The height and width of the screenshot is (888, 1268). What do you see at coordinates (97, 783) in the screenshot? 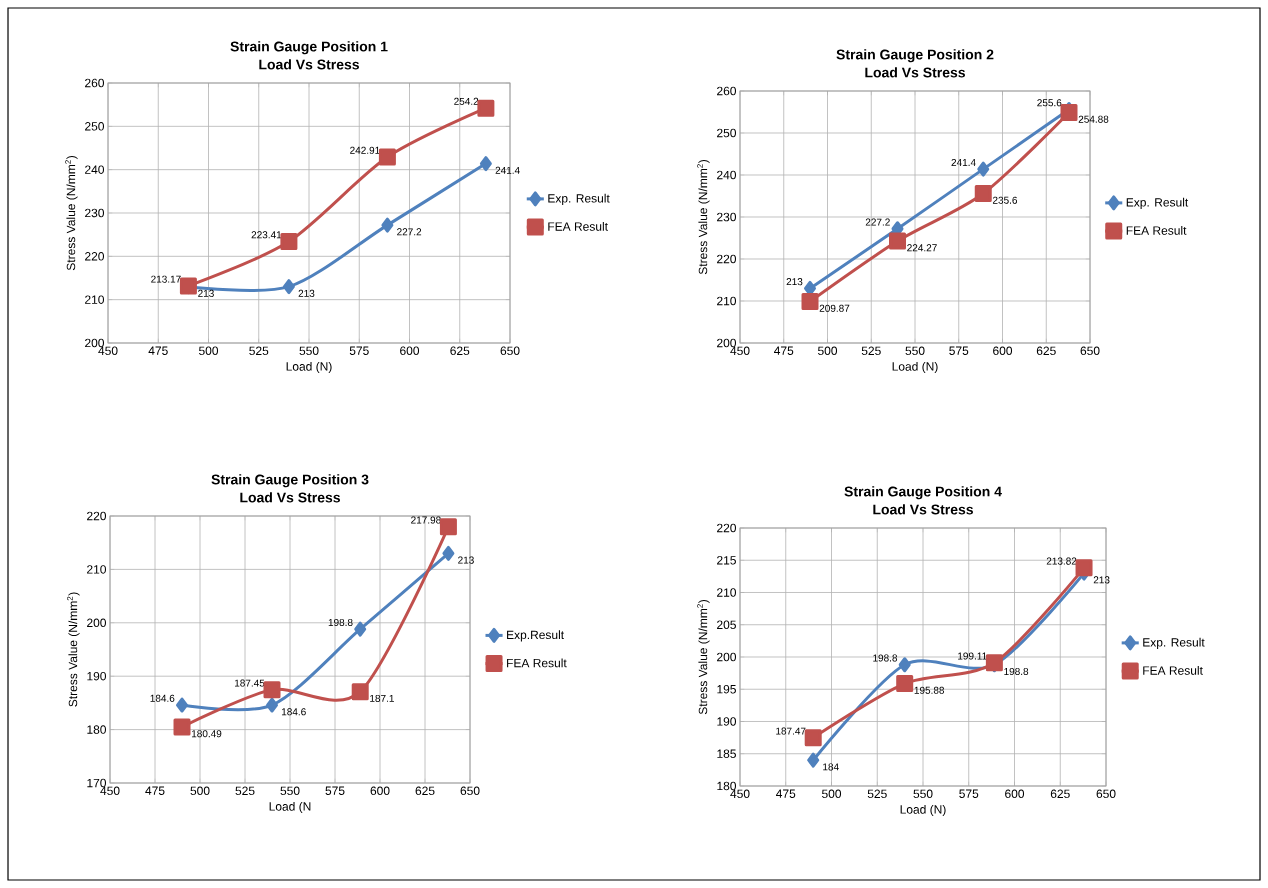
I see `y-tick-label: 170` at bounding box center [97, 783].